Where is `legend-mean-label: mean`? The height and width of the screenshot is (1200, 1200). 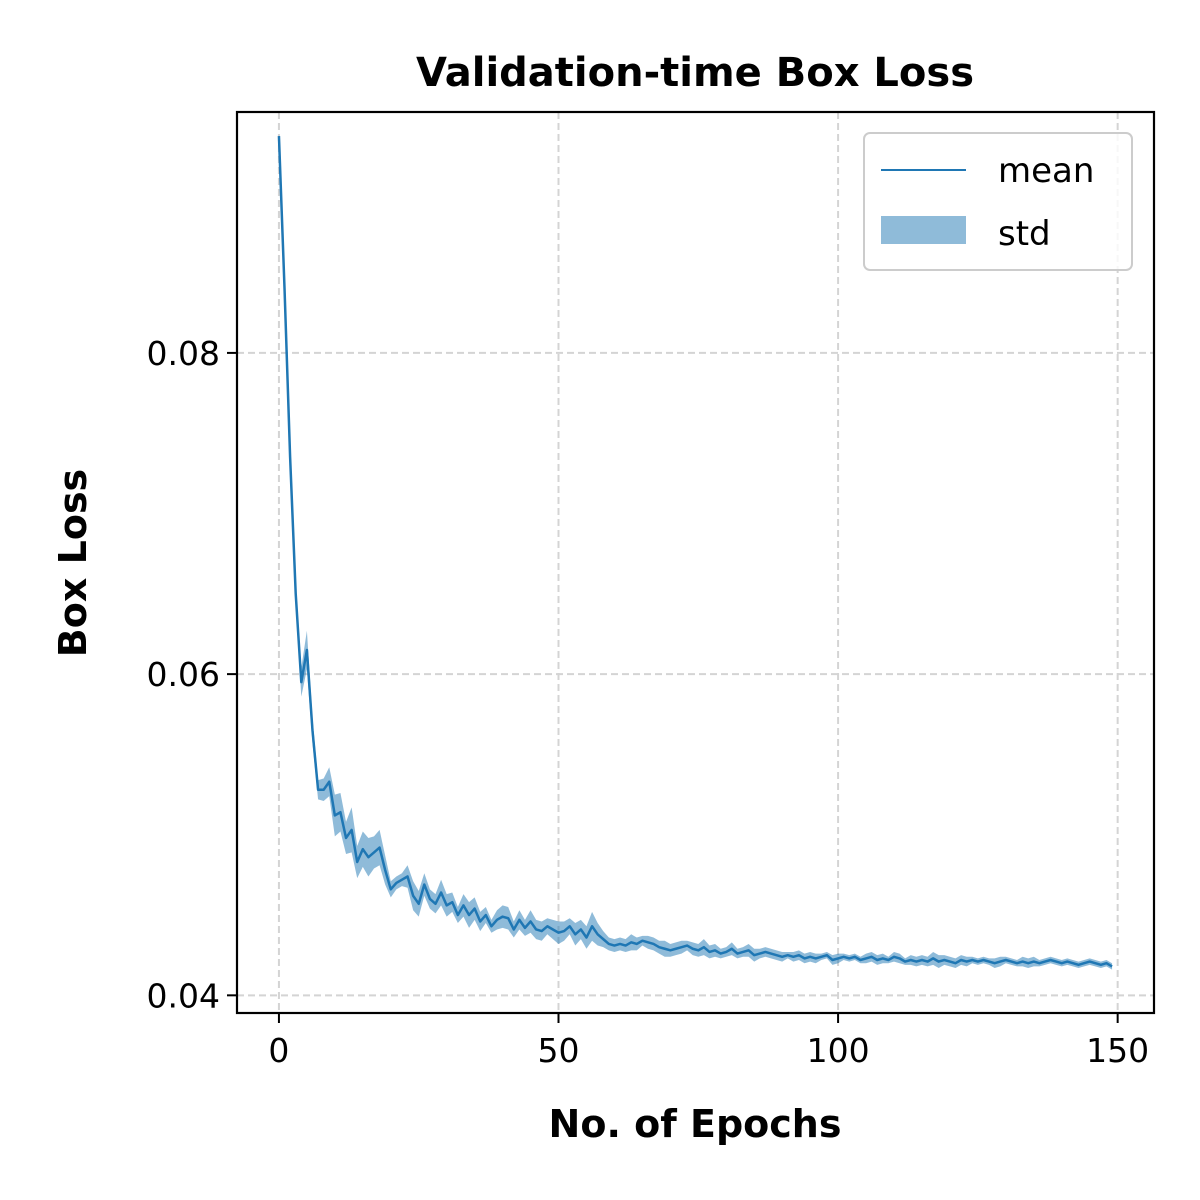
legend-mean-label: mean is located at coordinates (1046, 171).